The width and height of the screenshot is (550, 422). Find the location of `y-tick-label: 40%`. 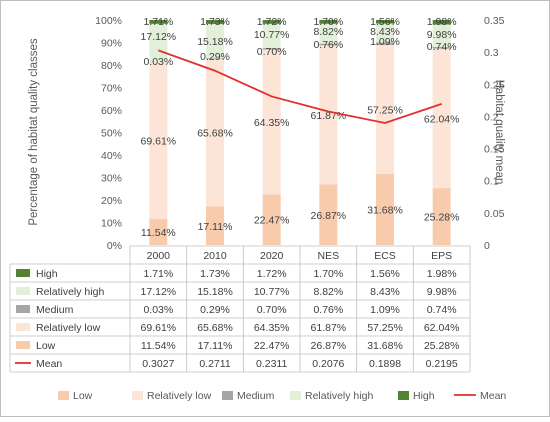

y-tick-label: 40% is located at coordinates (111, 156).